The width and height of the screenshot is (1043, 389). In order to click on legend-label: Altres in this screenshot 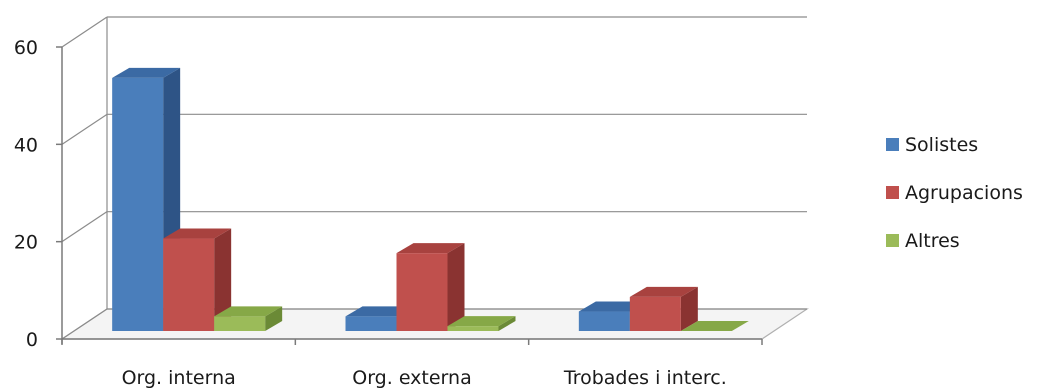, I will do `click(932, 241)`.